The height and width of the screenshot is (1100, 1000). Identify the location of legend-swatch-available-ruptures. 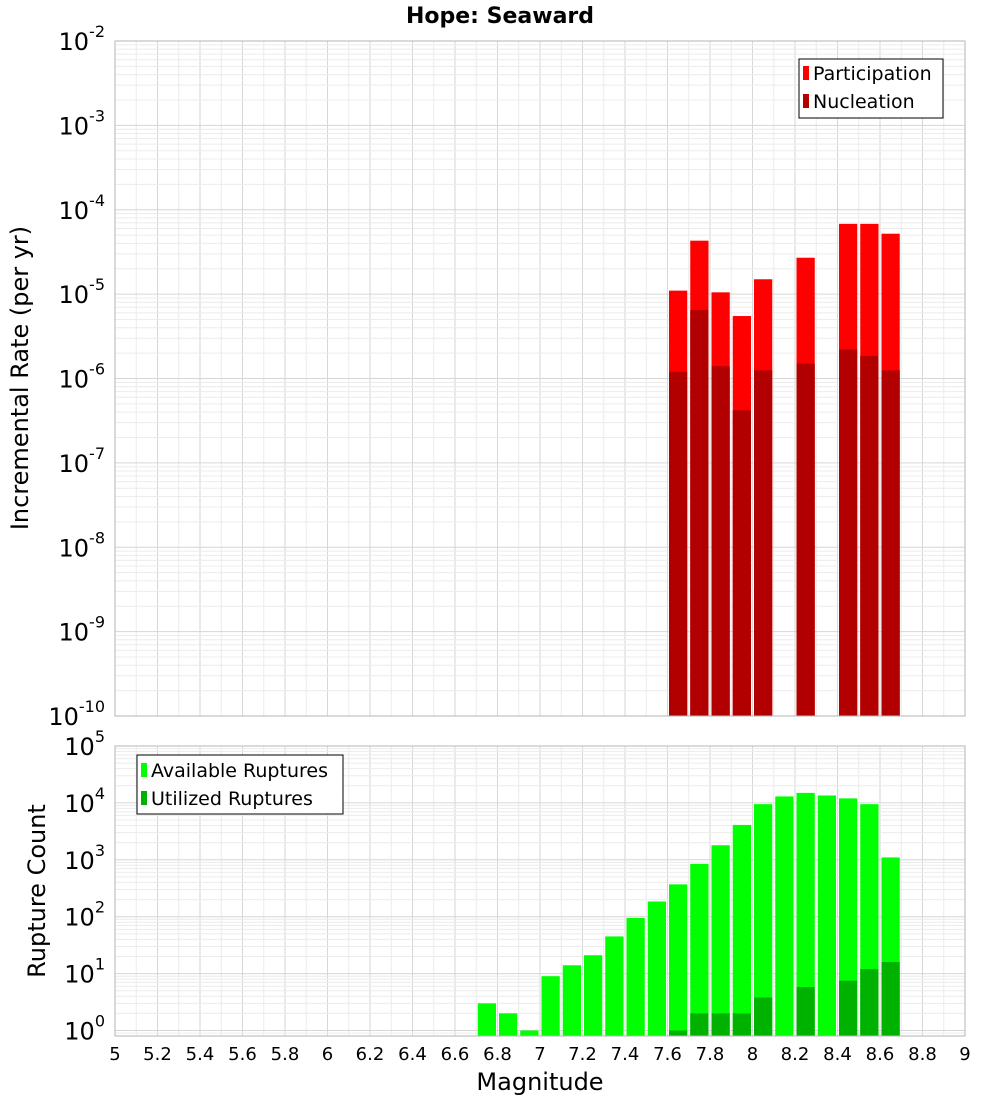
(144, 770).